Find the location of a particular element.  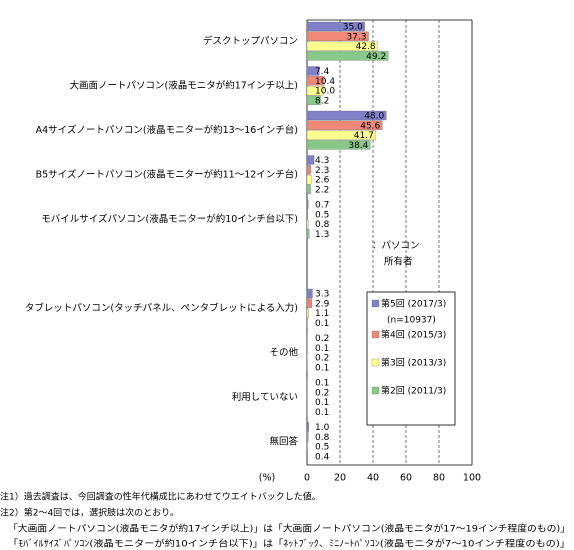

category-label: その他 is located at coordinates (283, 352).